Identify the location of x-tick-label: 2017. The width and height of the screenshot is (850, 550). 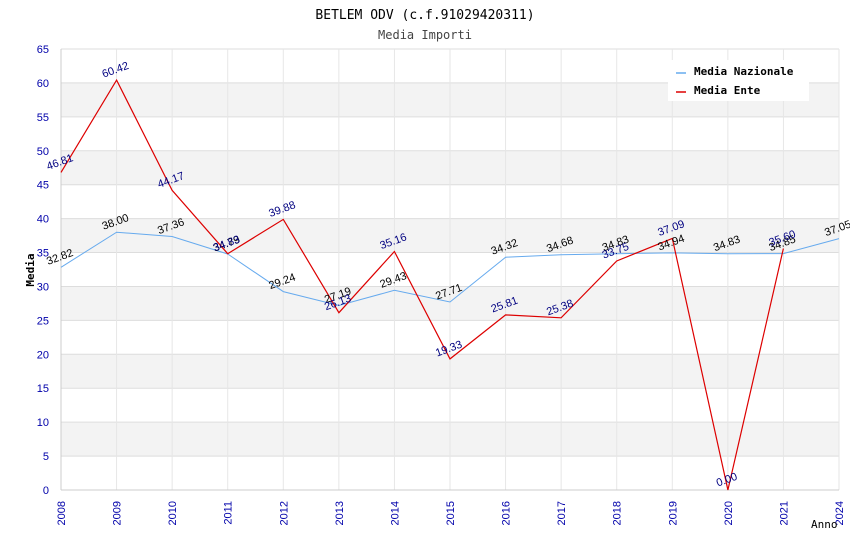
(562, 513).